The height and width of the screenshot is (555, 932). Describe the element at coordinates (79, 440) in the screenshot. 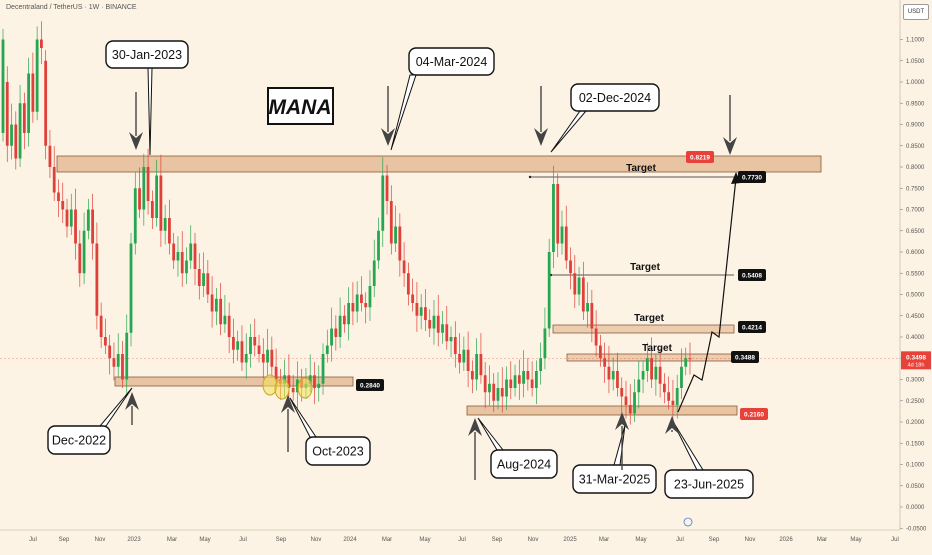

I see `callout-box` at that location.